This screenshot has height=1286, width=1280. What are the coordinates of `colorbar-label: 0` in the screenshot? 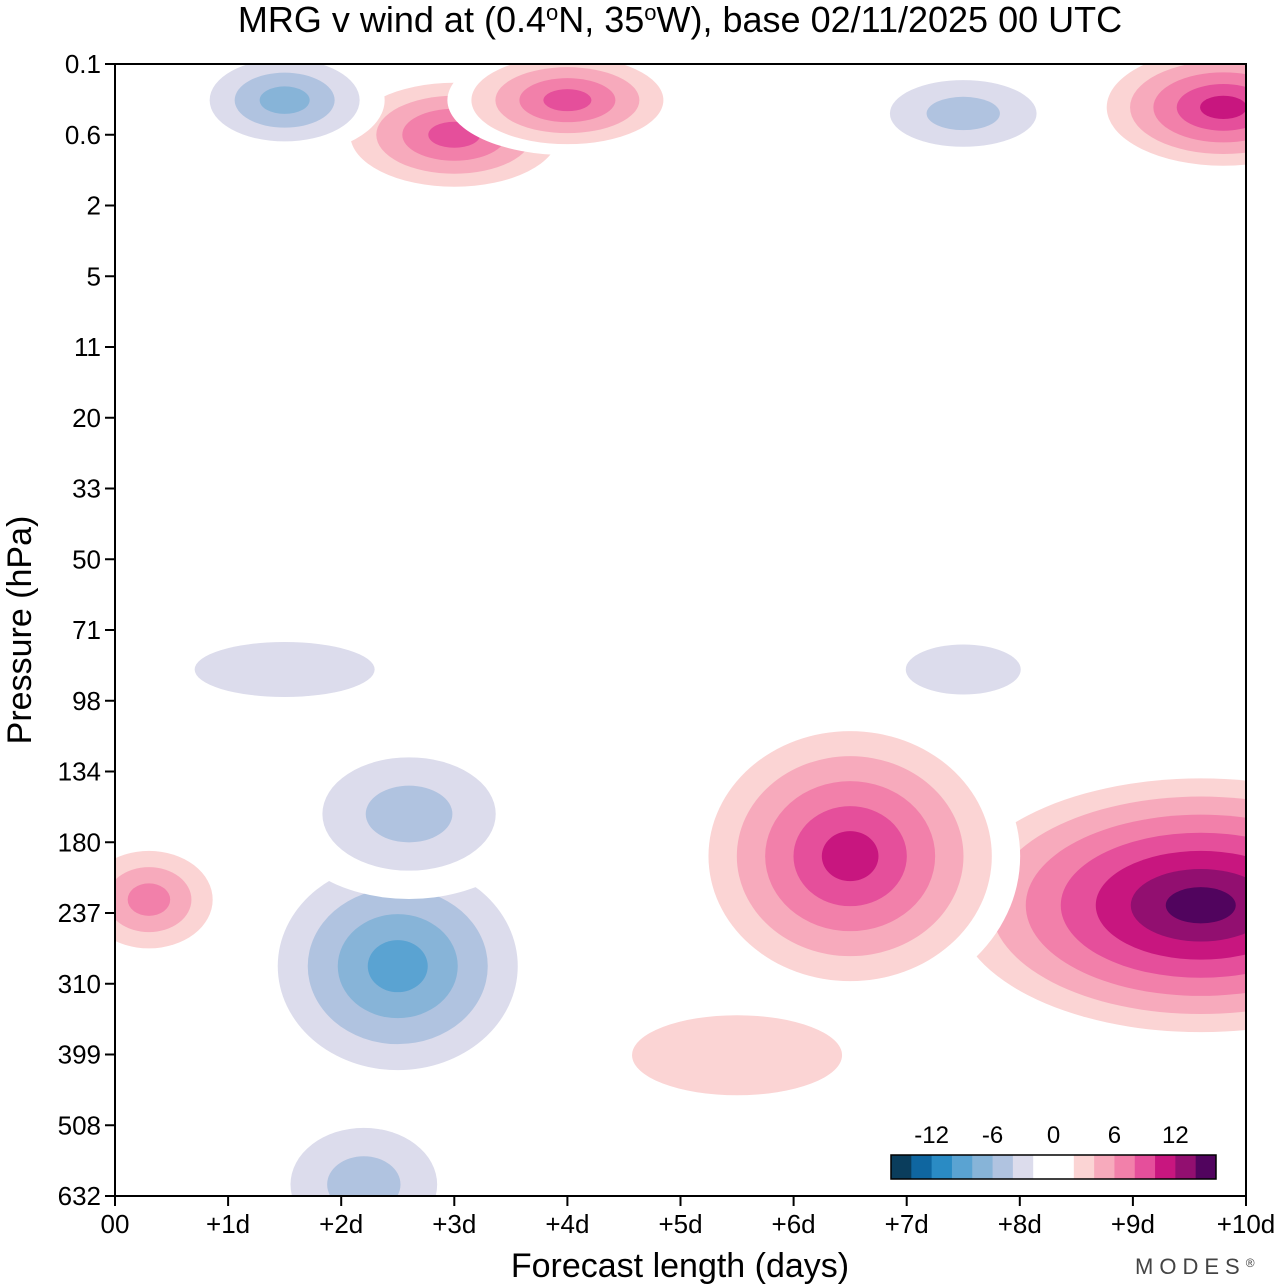 It's located at (1053, 1135).